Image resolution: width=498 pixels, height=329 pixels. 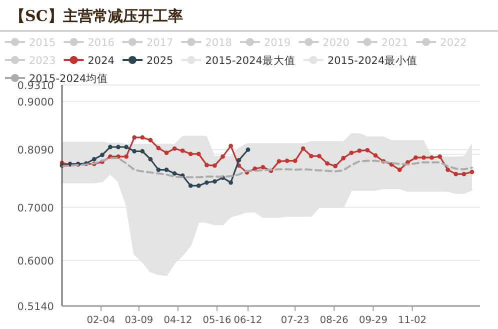 What do you see at coordinates (217, 320) in the screenshot?
I see `x-tick-label: 05-16` at bounding box center [217, 320].